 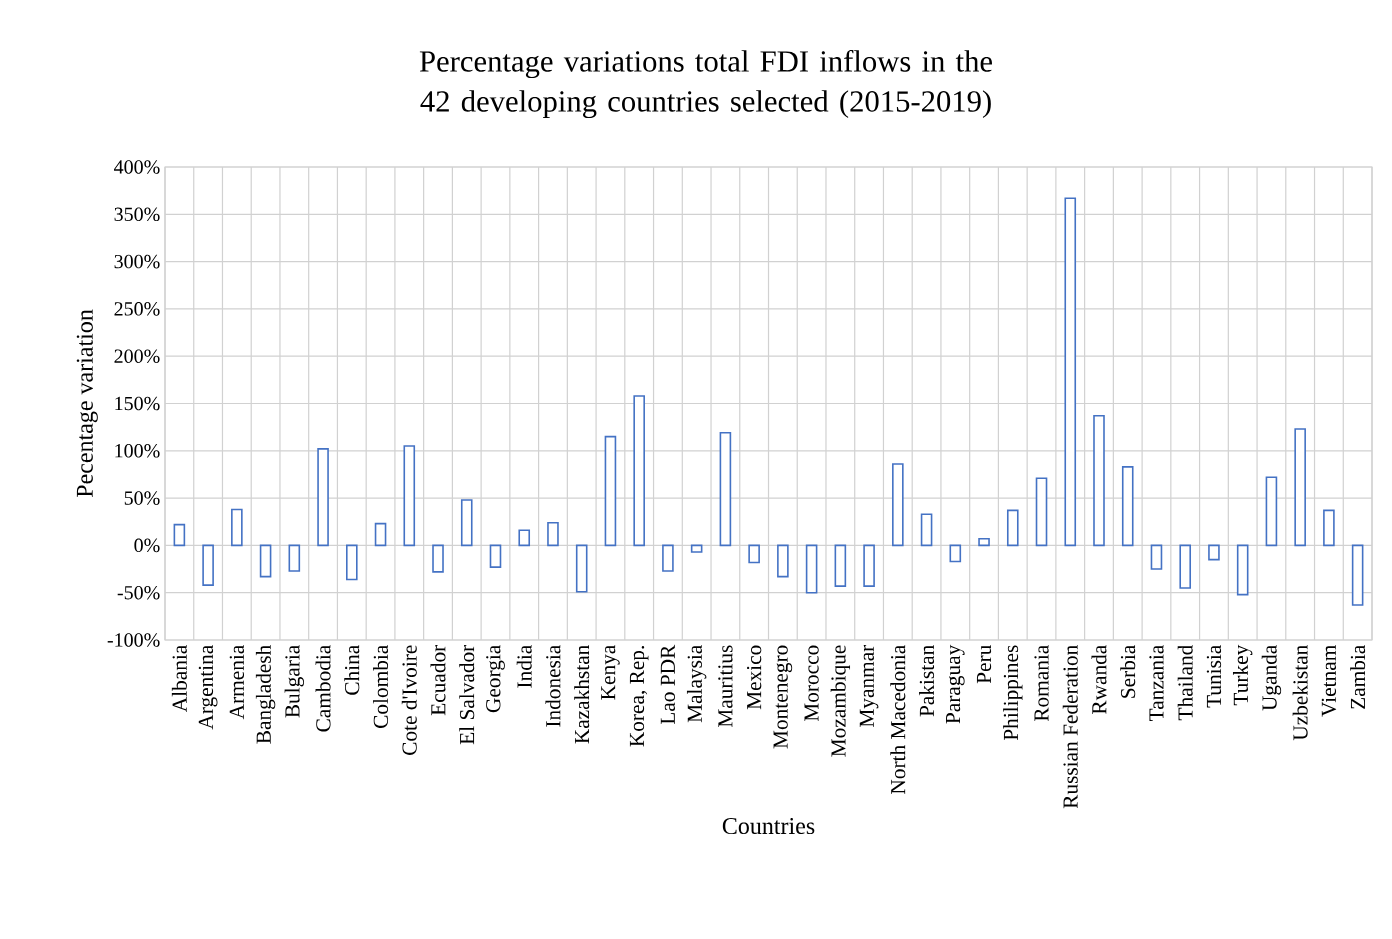 I want to click on x-tick-label: Zambia, so click(x=1358, y=676).